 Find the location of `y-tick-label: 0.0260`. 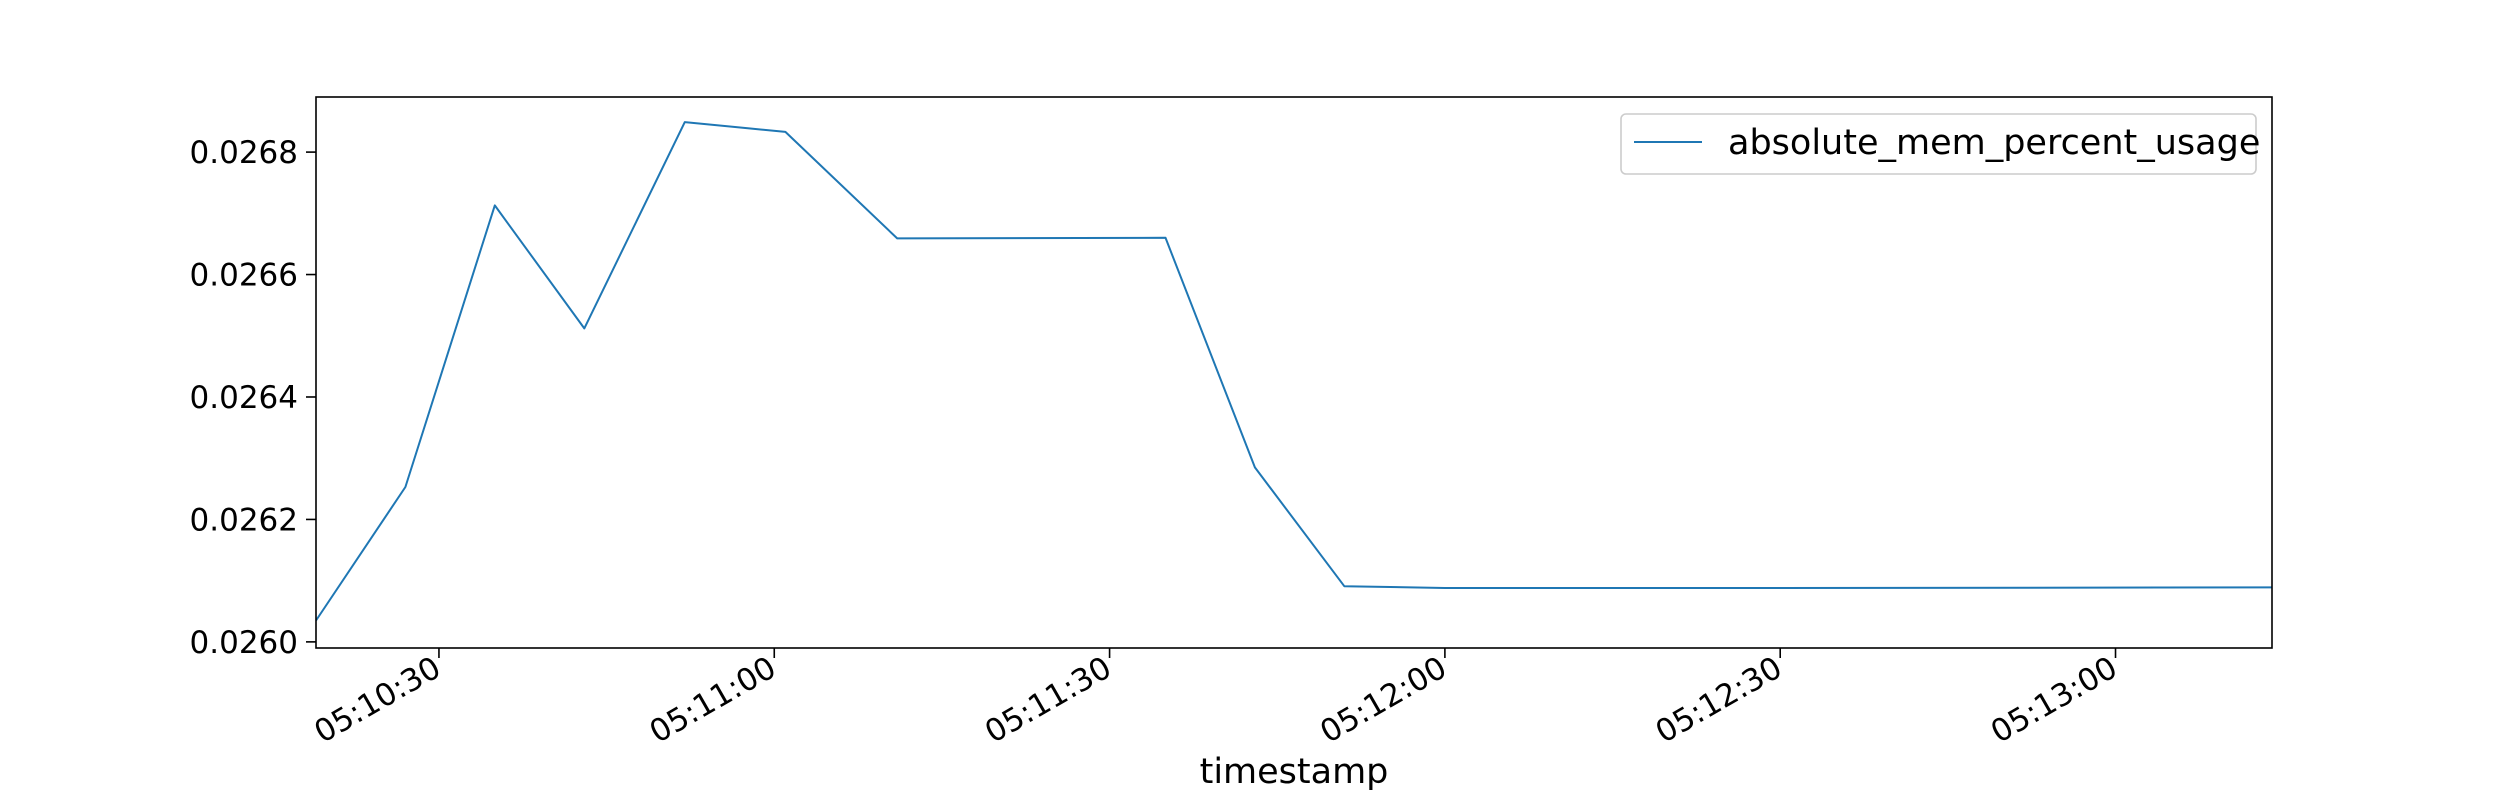

y-tick-label: 0.0260 is located at coordinates (244, 643).